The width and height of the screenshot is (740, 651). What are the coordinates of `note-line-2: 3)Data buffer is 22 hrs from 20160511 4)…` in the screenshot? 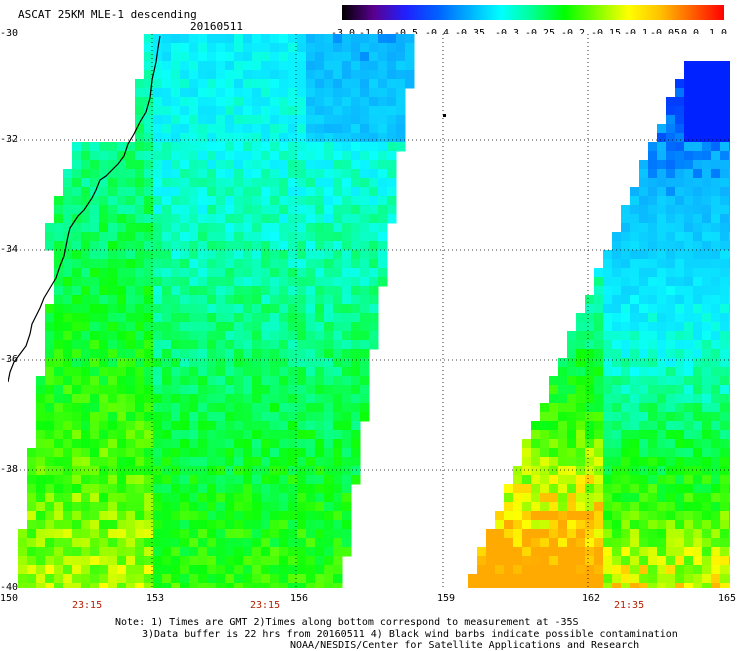 It's located at (410, 634).